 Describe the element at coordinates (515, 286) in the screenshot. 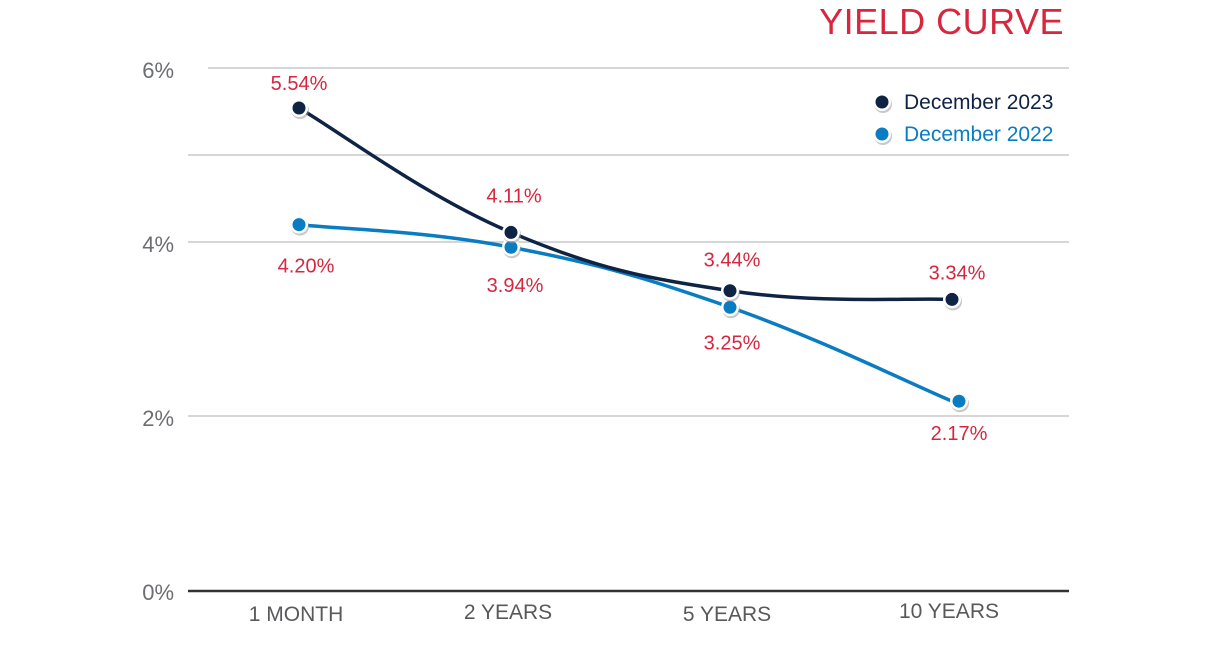

I see `data-label: 3.94%` at that location.